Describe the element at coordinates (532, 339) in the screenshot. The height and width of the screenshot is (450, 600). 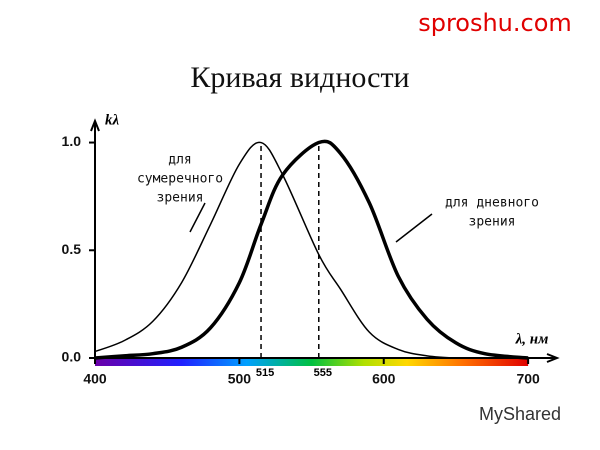
I see `x-axis-label: λ, нм` at that location.